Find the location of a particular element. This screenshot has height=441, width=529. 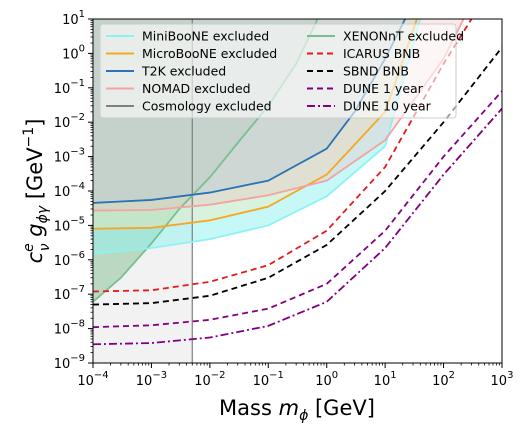

y-tick-label: 10⁻² is located at coordinates (69, 121).